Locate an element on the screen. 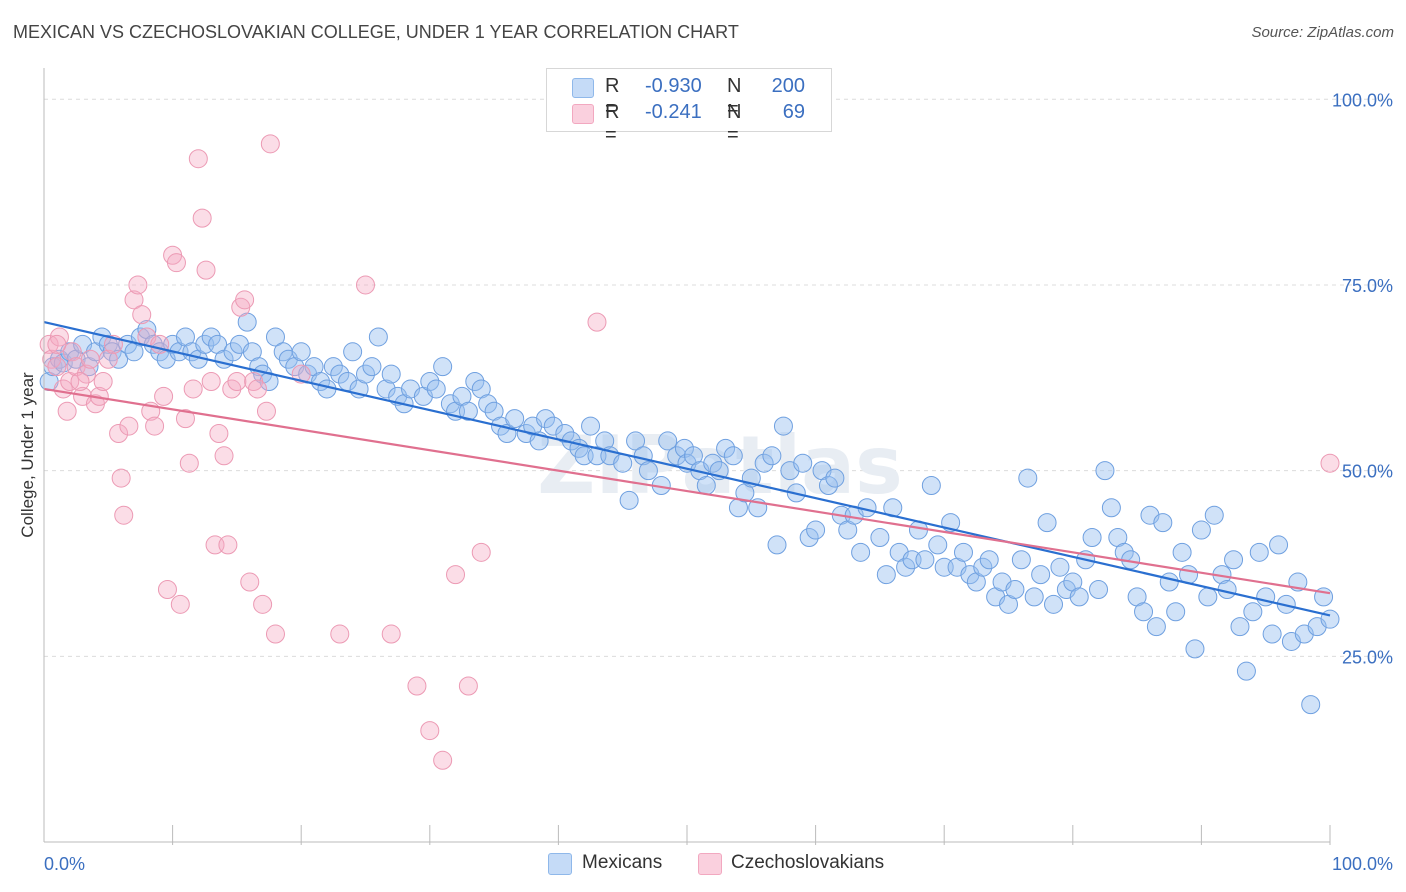  source-label: Source: ZipAtlas.com is located at coordinates (1322, 32).